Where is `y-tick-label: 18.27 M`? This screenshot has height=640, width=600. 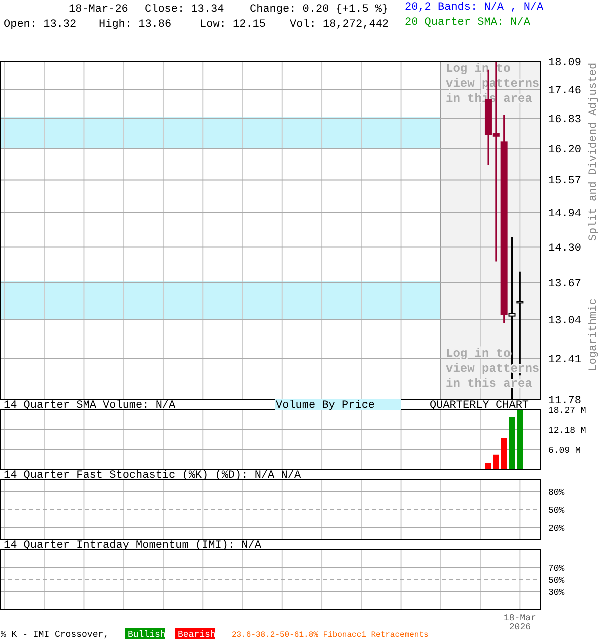
y-tick-label: 18.27 M is located at coordinates (567, 411).